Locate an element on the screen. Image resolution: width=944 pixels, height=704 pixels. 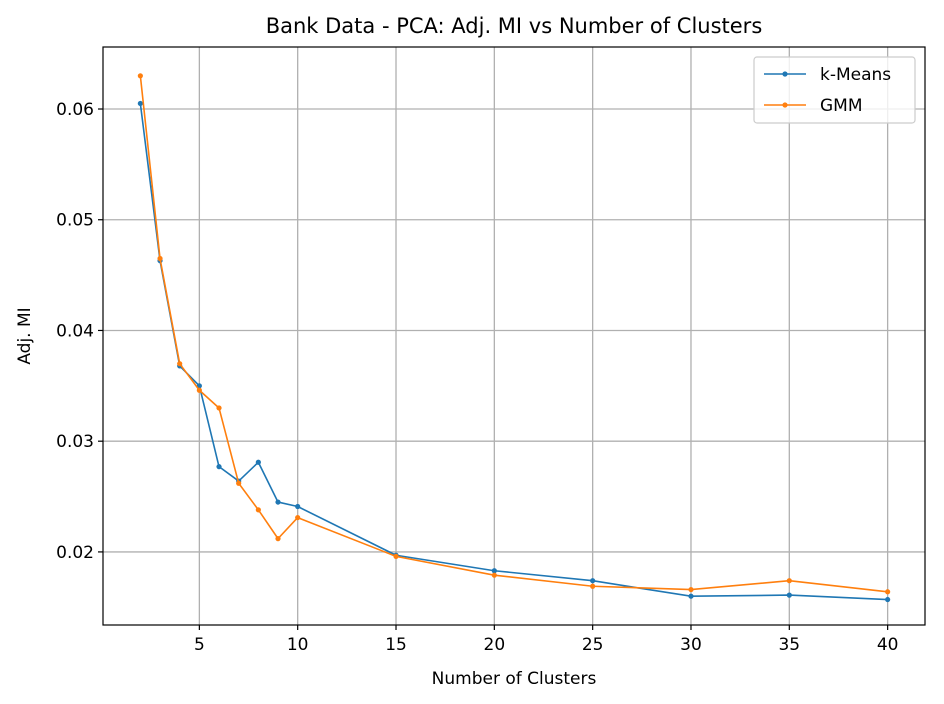
y-axis-label: Adj. MI is located at coordinates (25, 335).